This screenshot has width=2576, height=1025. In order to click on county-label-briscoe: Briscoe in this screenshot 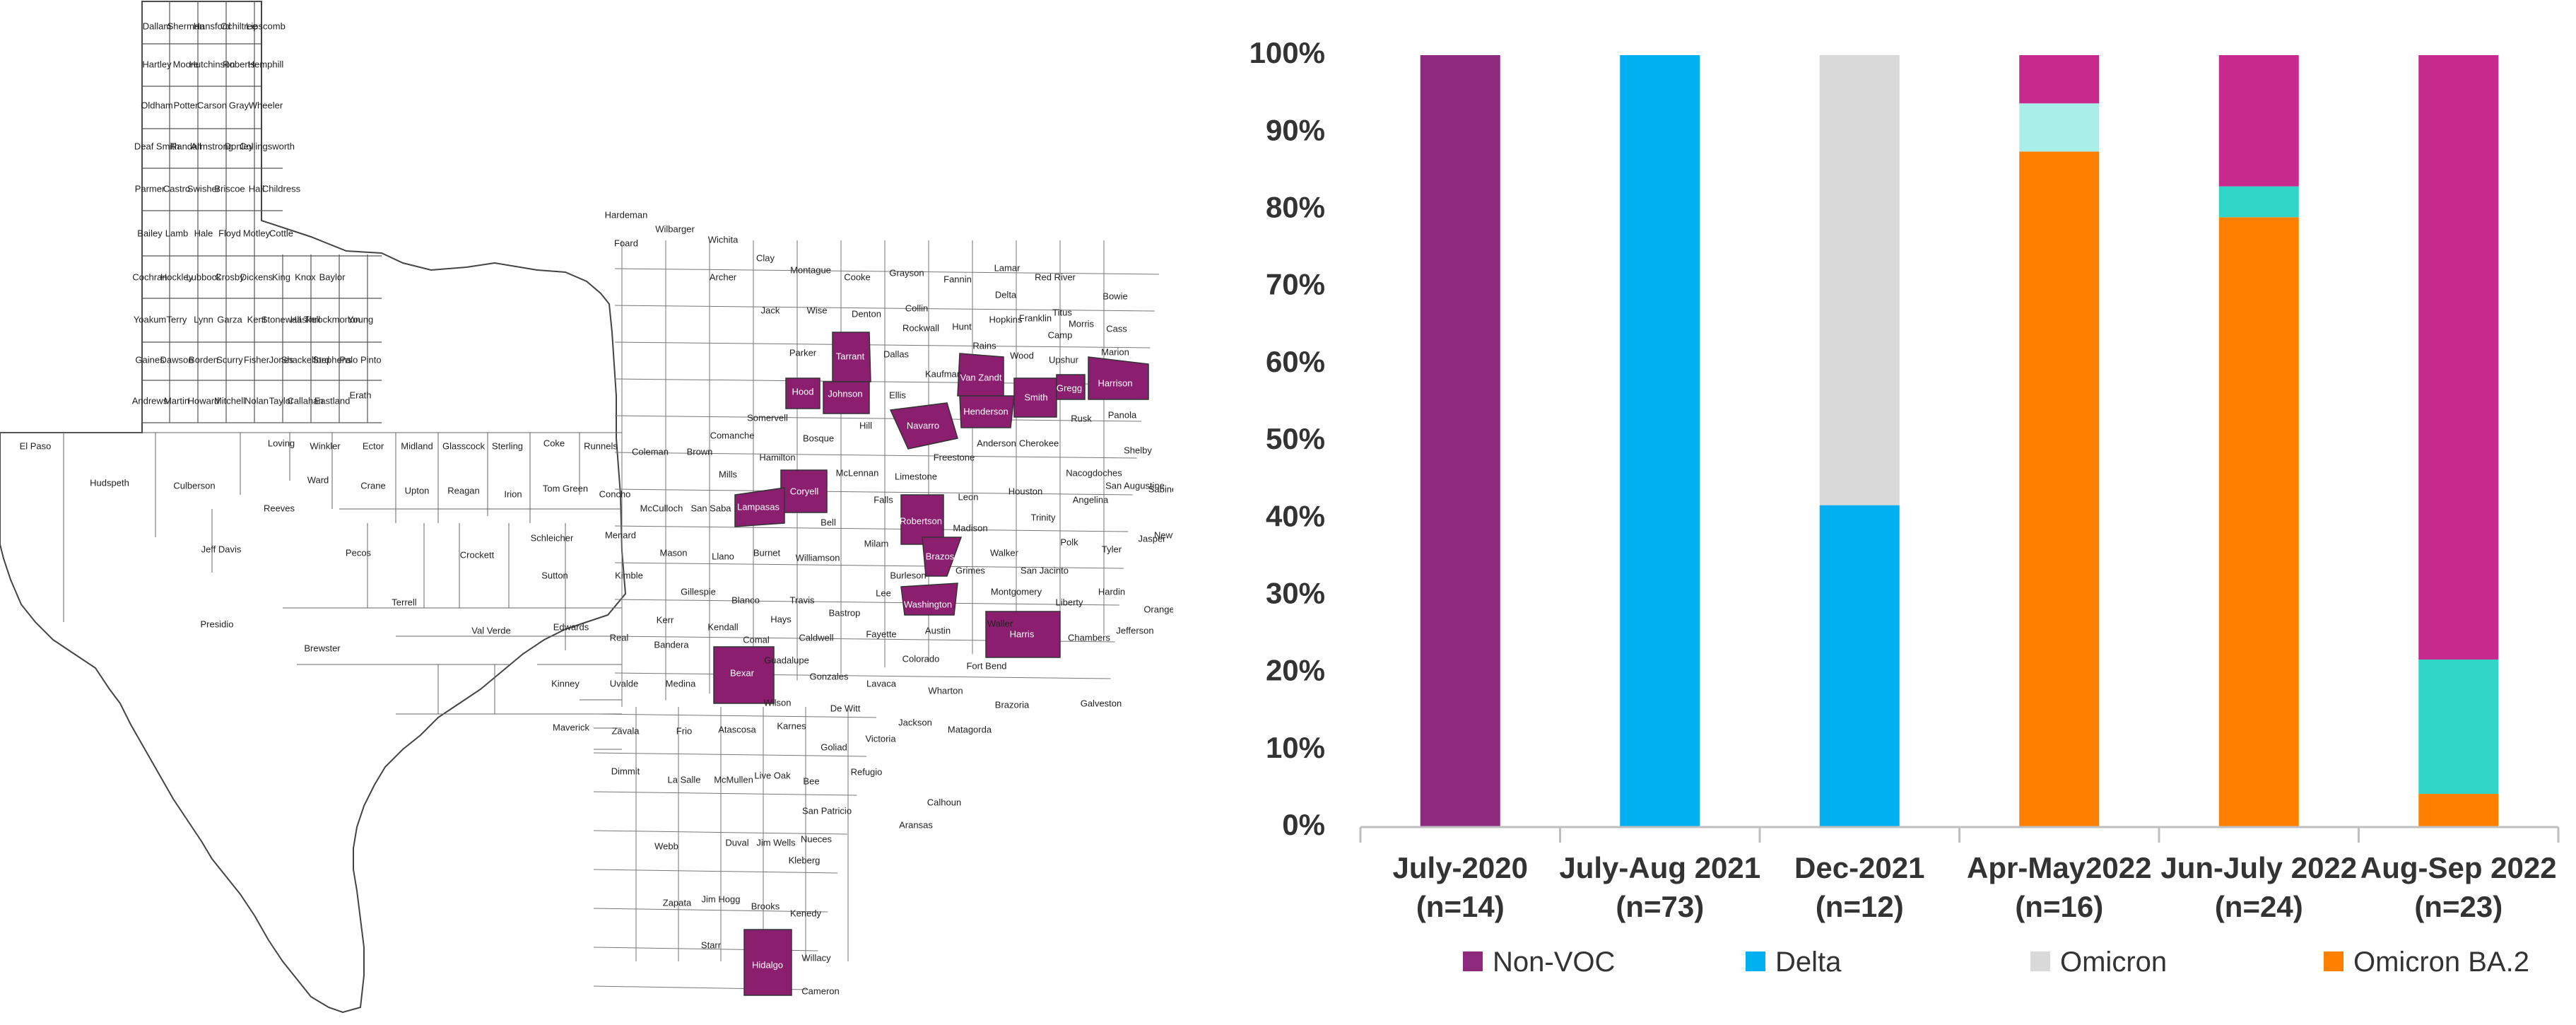, I will do `click(229, 188)`.